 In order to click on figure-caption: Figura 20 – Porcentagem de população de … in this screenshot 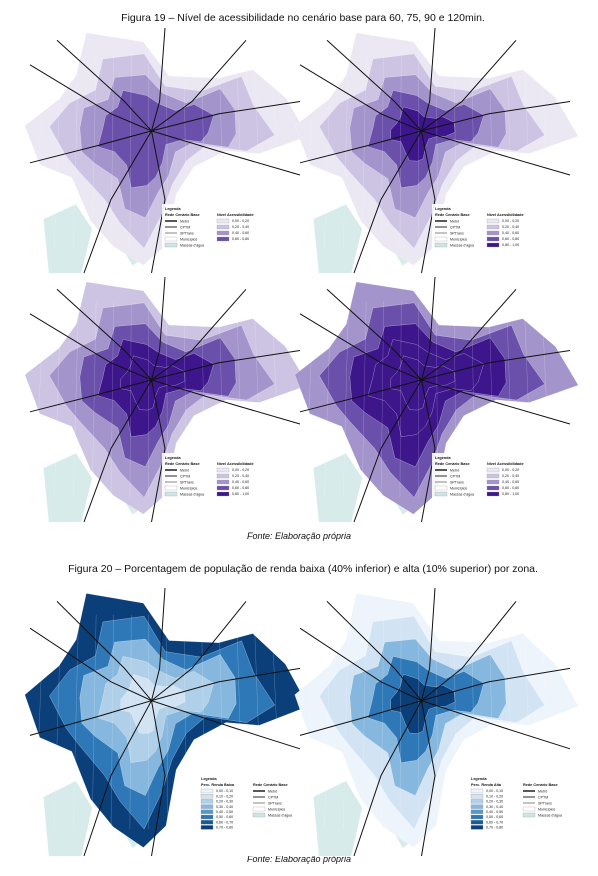, I will do `click(303, 569)`.